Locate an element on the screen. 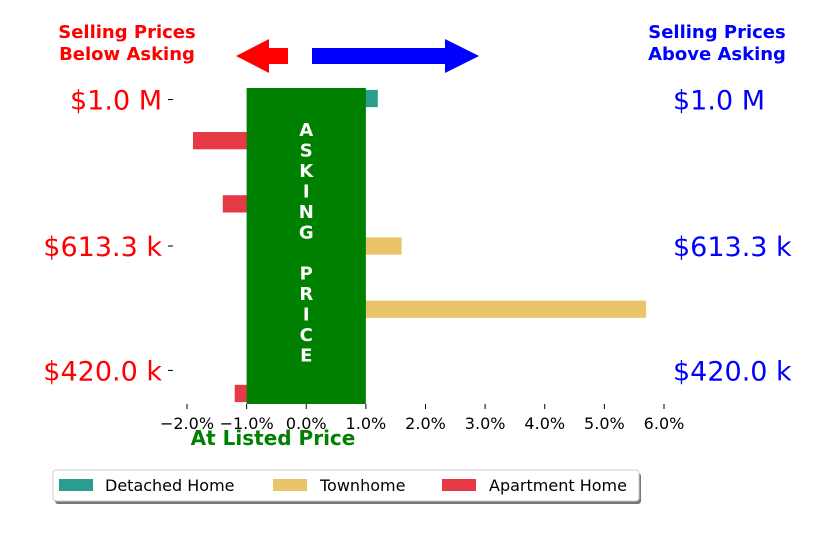  legend: Detached Home Townhome Apartment Home is located at coordinates (346, 486).